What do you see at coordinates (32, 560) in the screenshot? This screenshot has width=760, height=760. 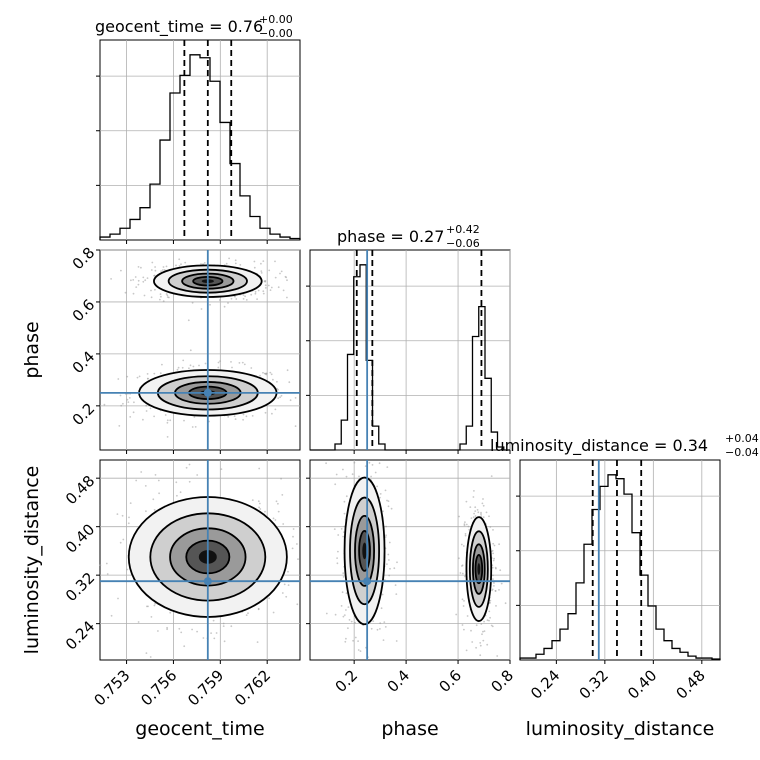 I see `y-axis-label-luminosity-distance: luminosity_distance` at bounding box center [32, 560].